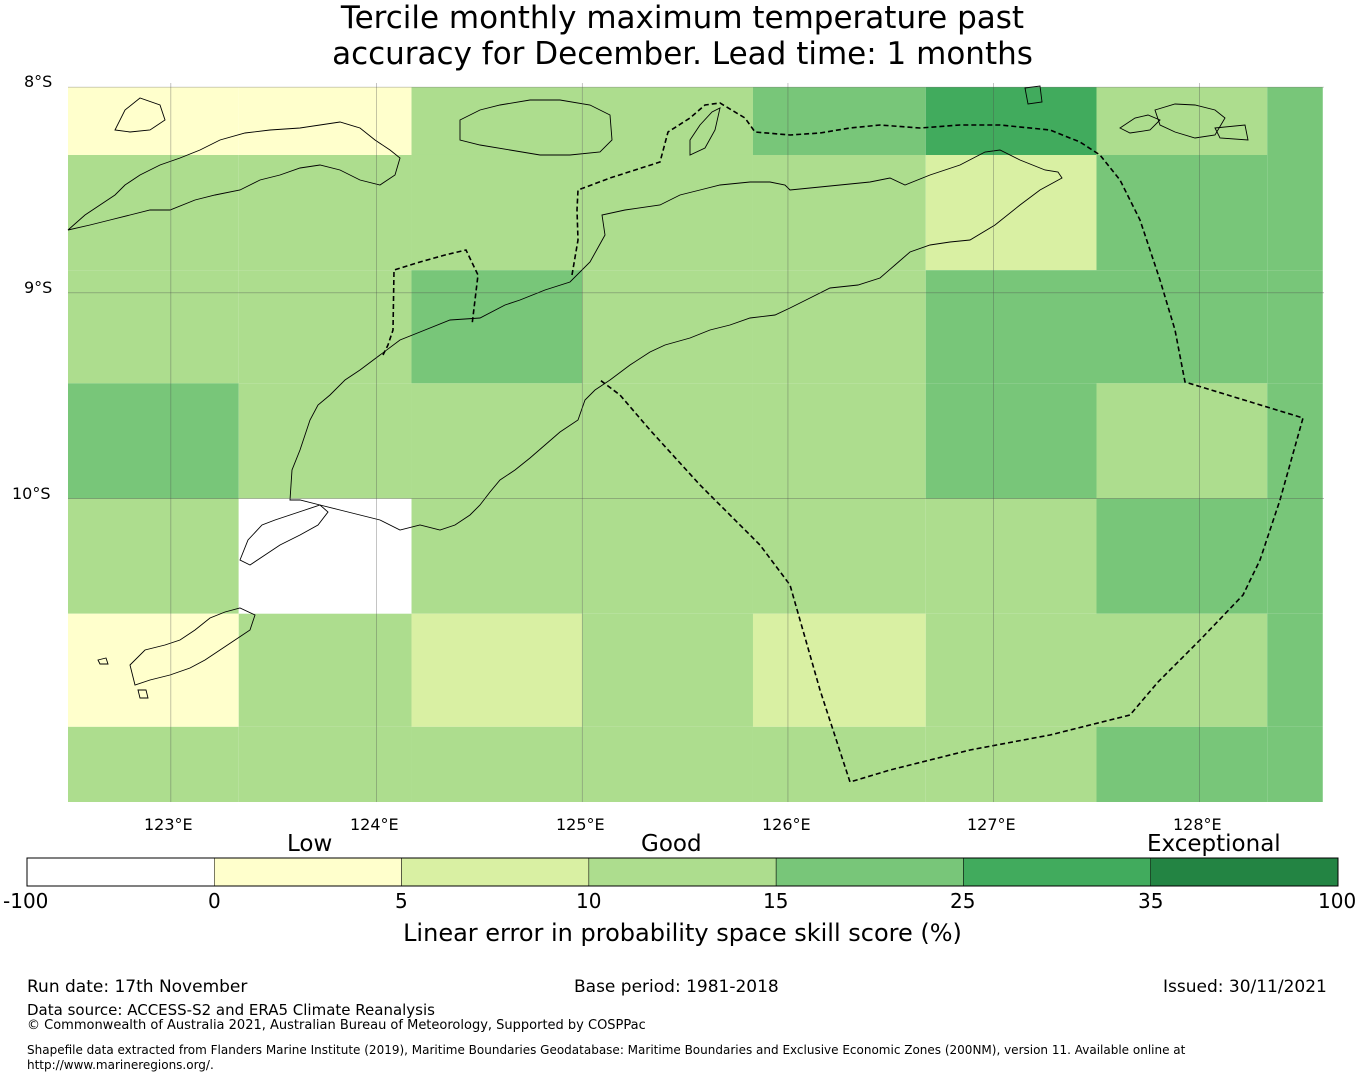 This screenshot has height=1080, width=1365. I want to click on cb-tick-0: 0, so click(214, 901).